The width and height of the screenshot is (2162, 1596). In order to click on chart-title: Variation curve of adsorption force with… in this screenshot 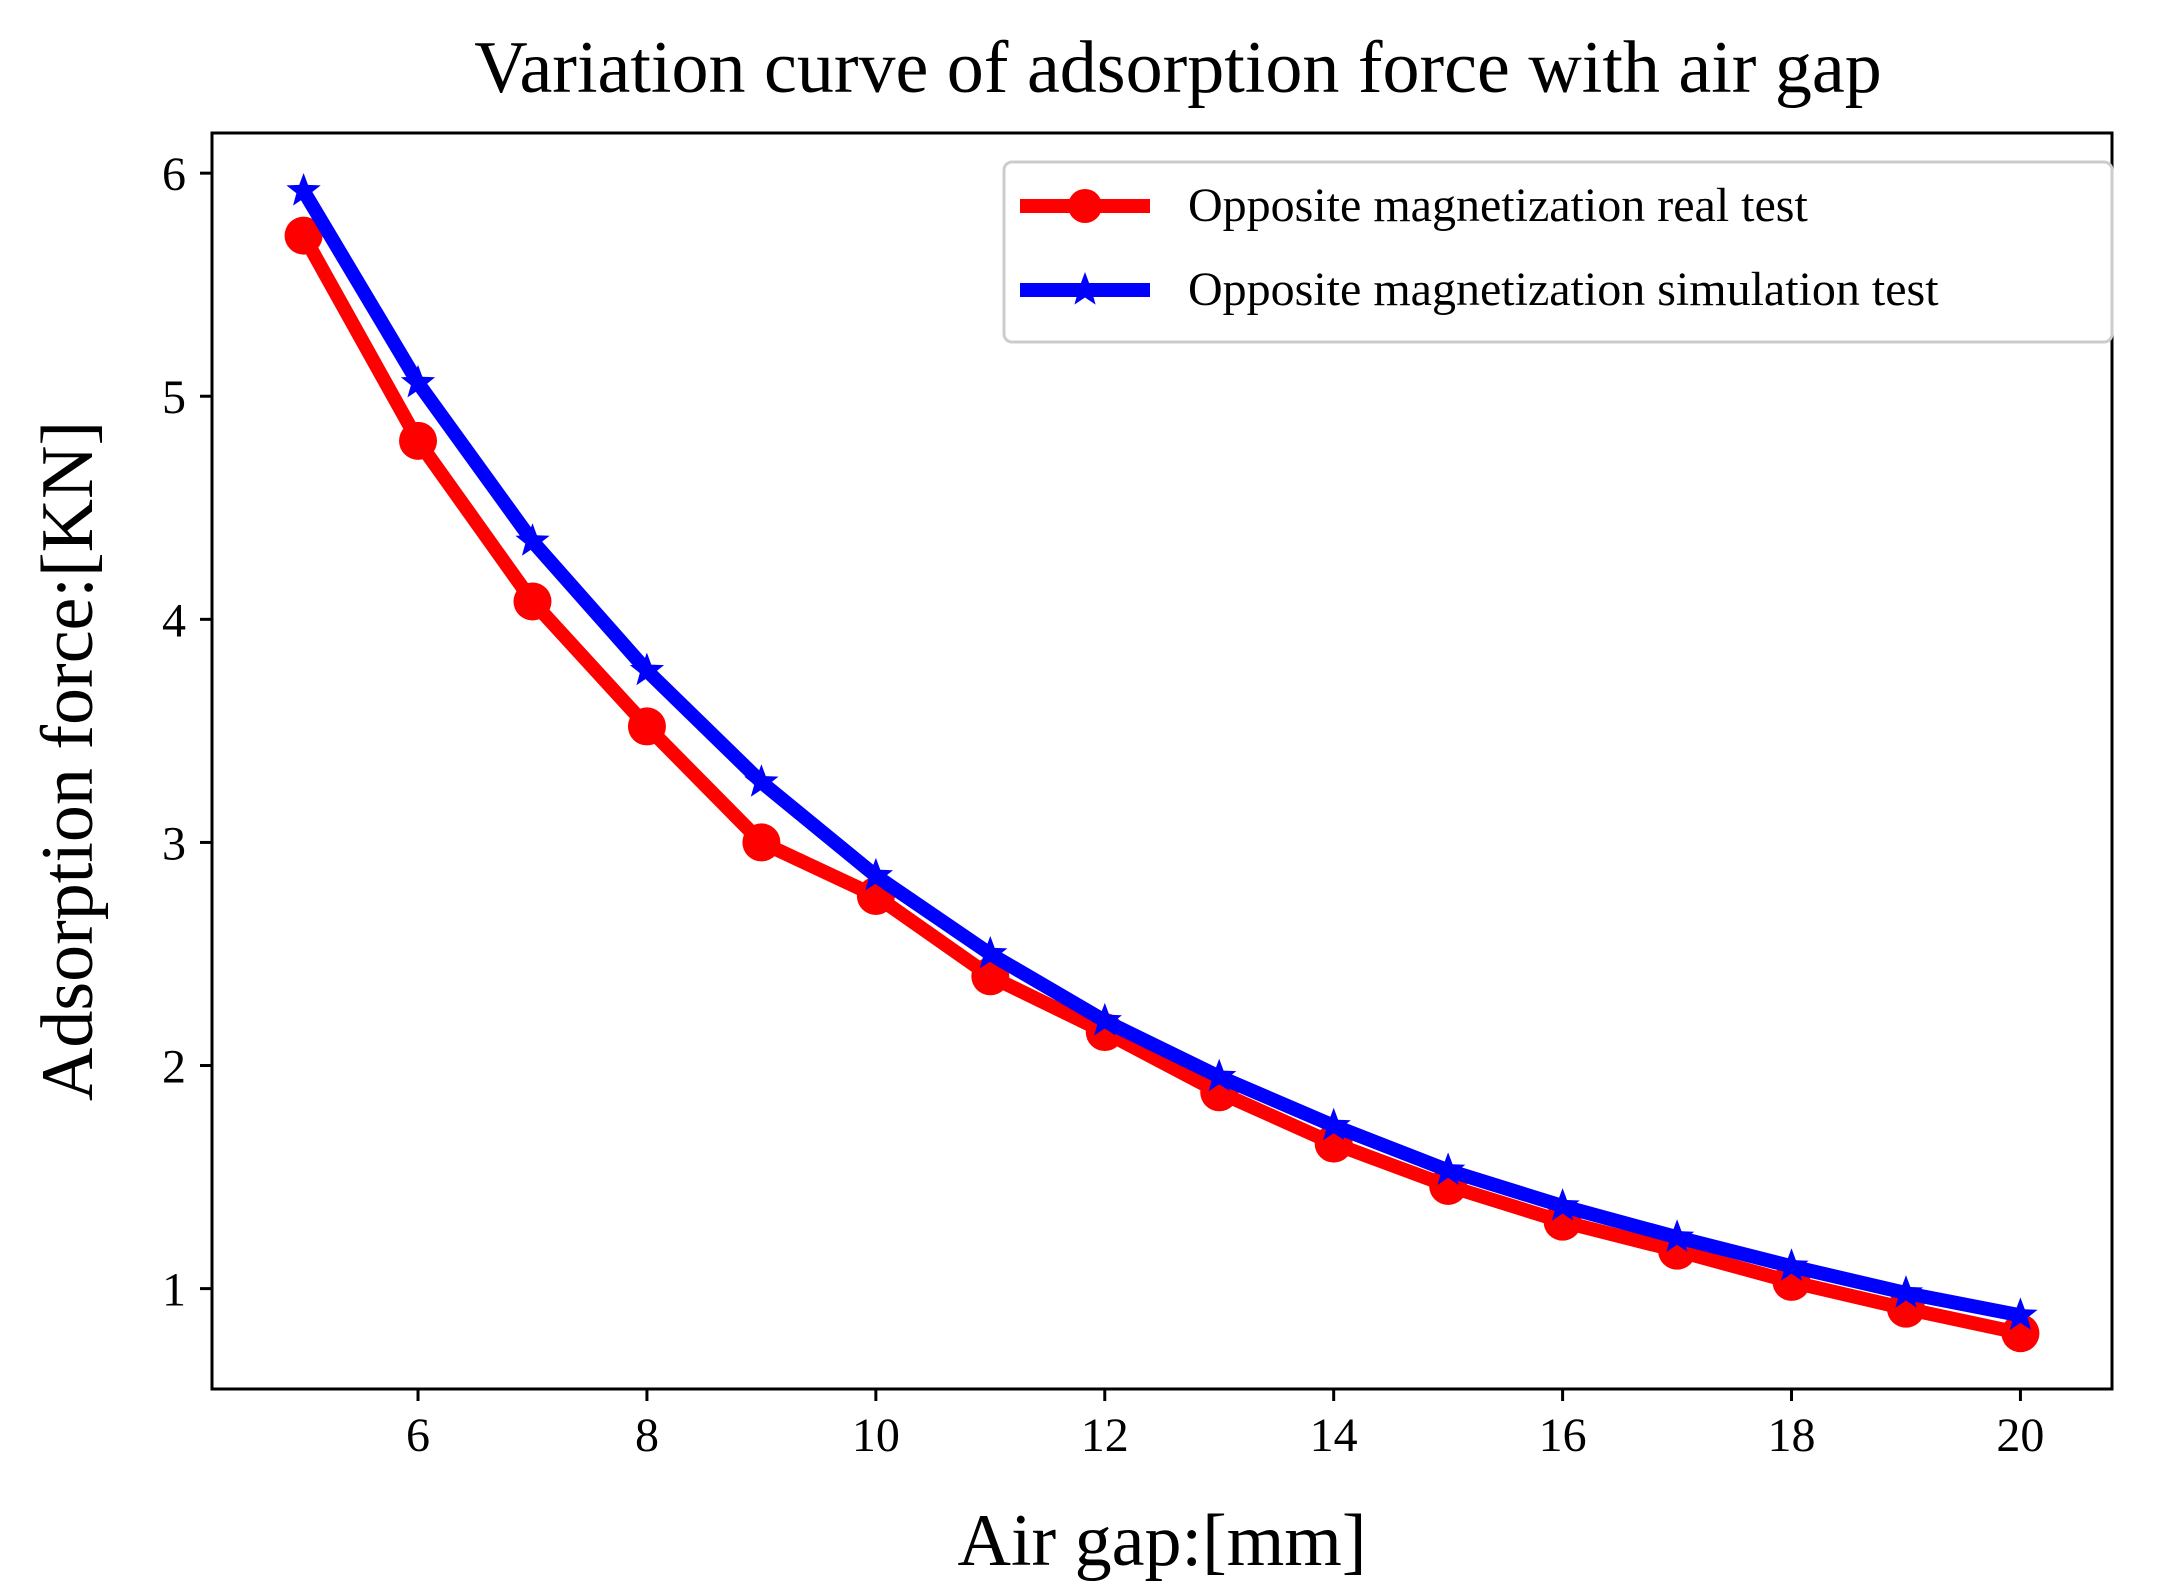, I will do `click(1178, 68)`.